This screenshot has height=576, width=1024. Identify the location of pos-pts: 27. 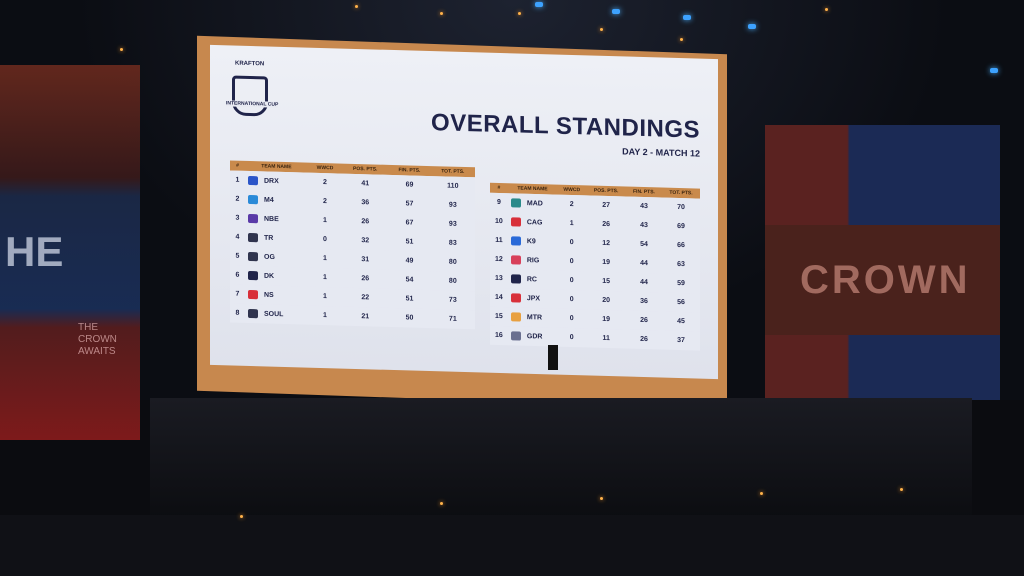
(606, 205).